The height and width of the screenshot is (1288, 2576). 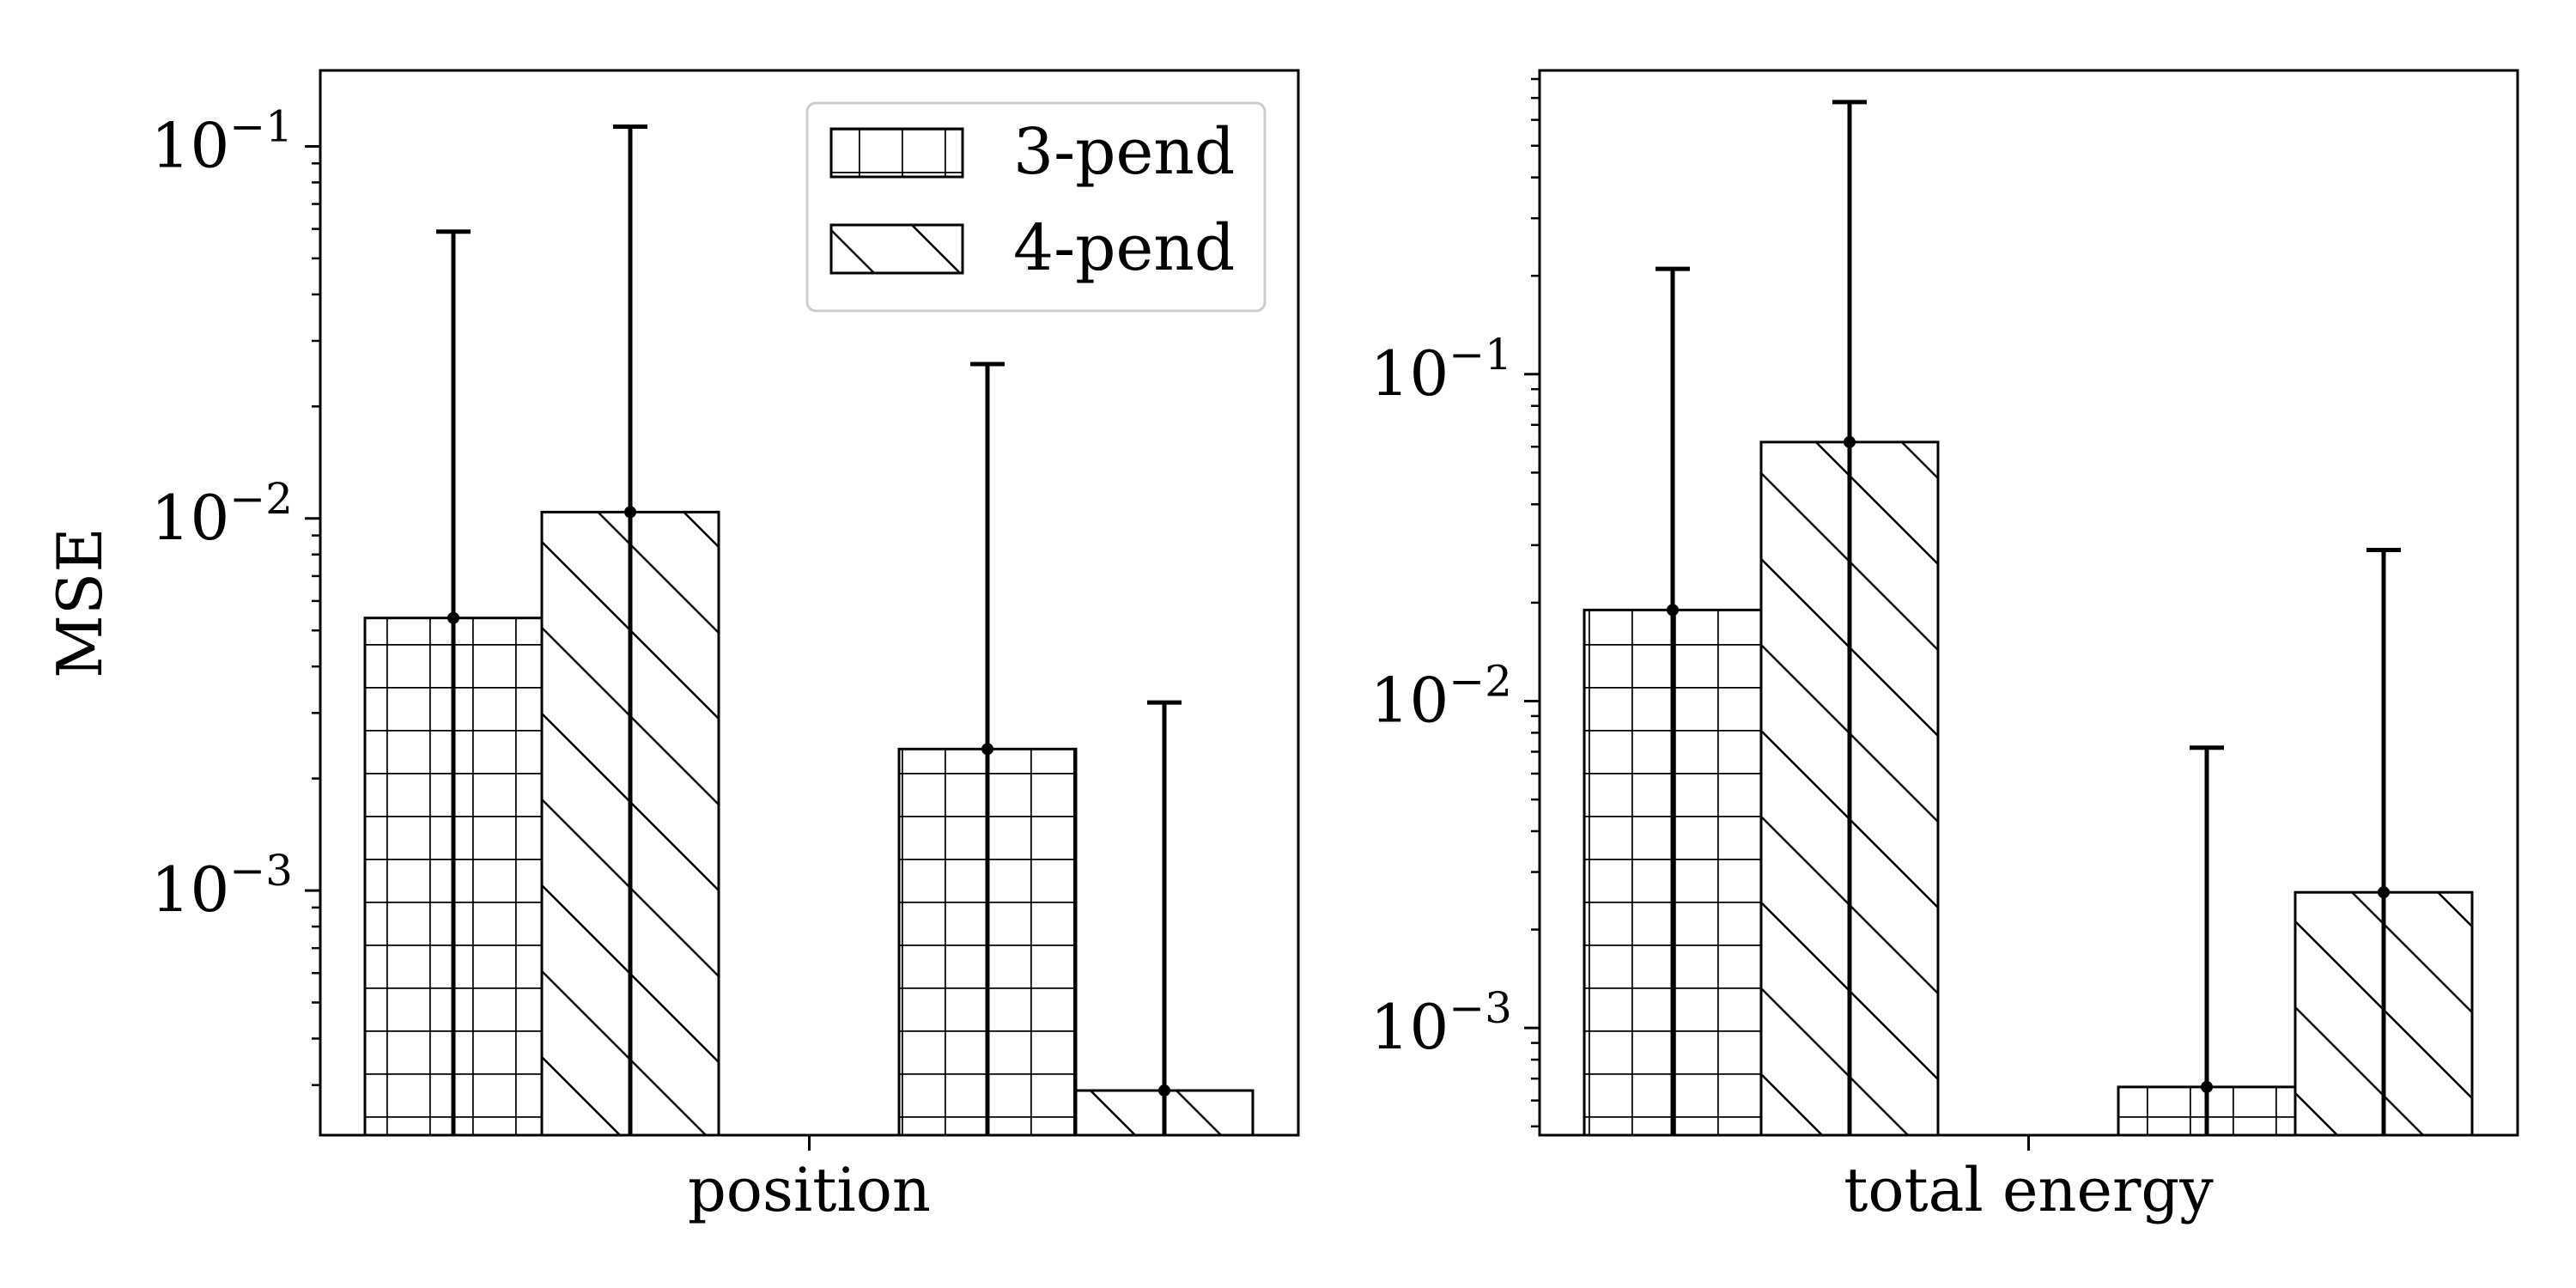 I want to click on legend-label: 3-pend, so click(x=1124, y=152).